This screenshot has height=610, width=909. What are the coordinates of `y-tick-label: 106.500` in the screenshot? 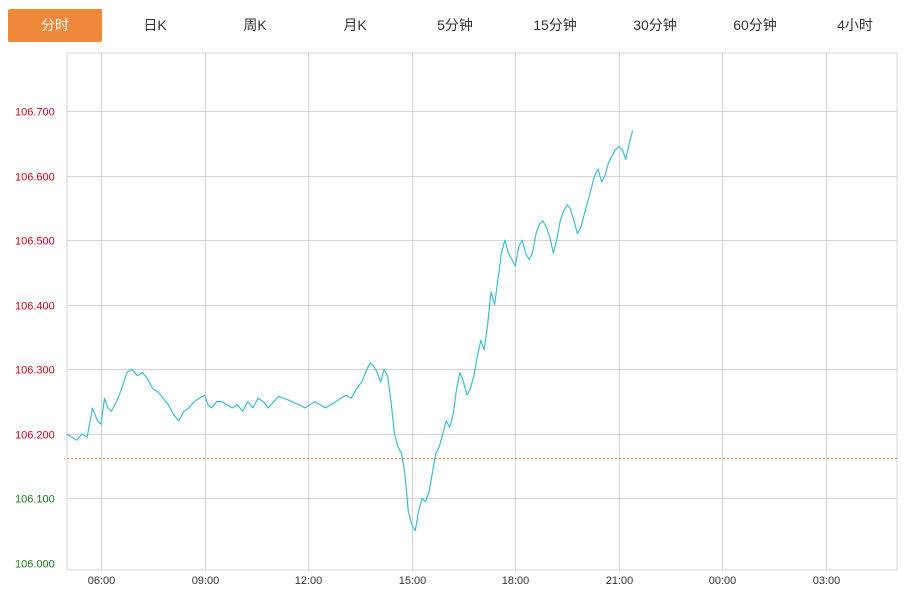 It's located at (35, 242).